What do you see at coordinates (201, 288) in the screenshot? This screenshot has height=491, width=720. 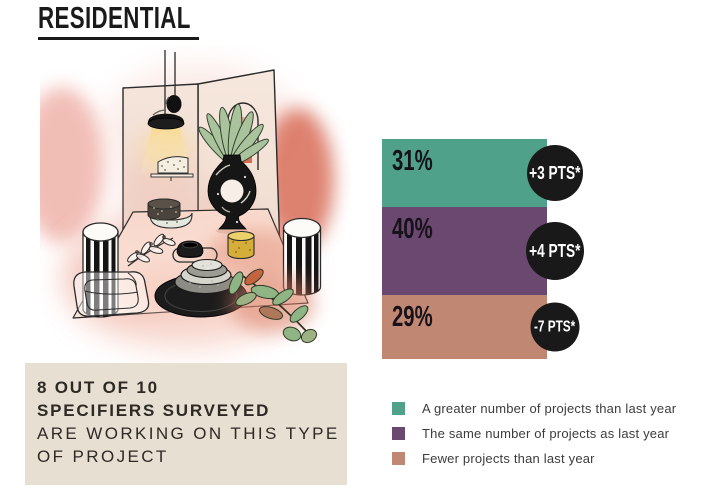 I see `plate-stack` at bounding box center [201, 288].